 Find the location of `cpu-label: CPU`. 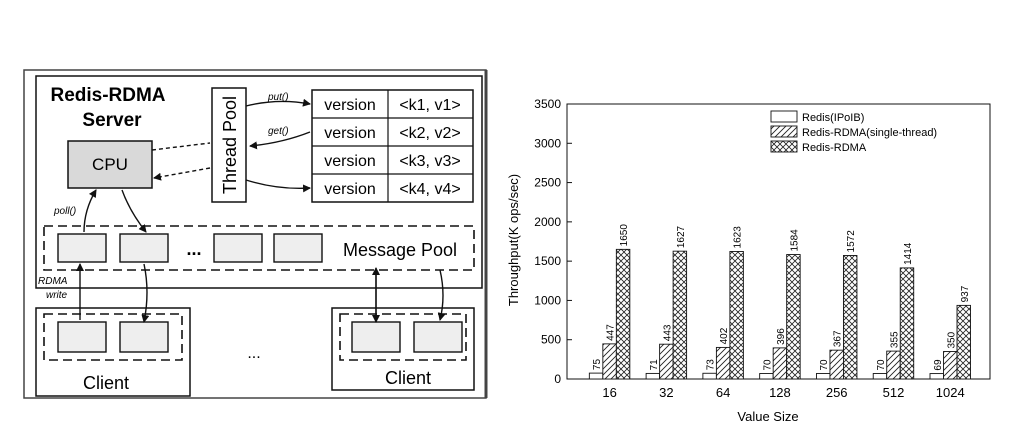

cpu-label: CPU is located at coordinates (110, 164).